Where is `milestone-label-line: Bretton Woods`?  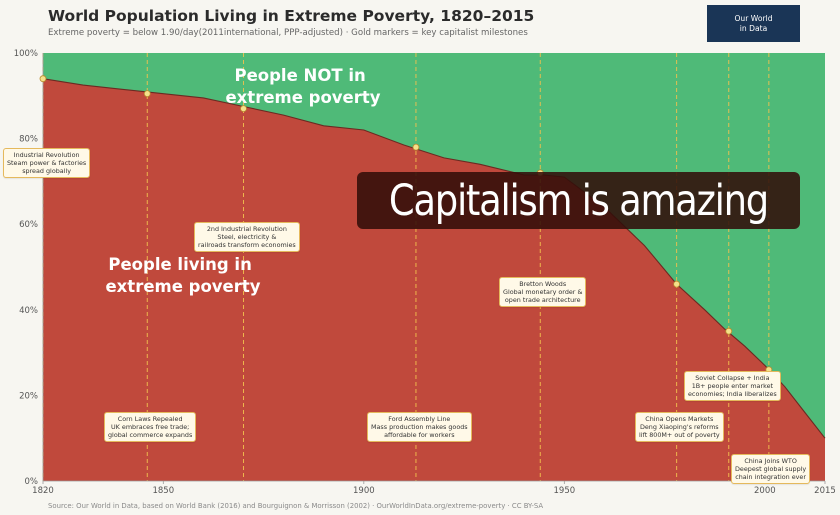 milestone-label-line: Bretton Woods is located at coordinates (543, 284).